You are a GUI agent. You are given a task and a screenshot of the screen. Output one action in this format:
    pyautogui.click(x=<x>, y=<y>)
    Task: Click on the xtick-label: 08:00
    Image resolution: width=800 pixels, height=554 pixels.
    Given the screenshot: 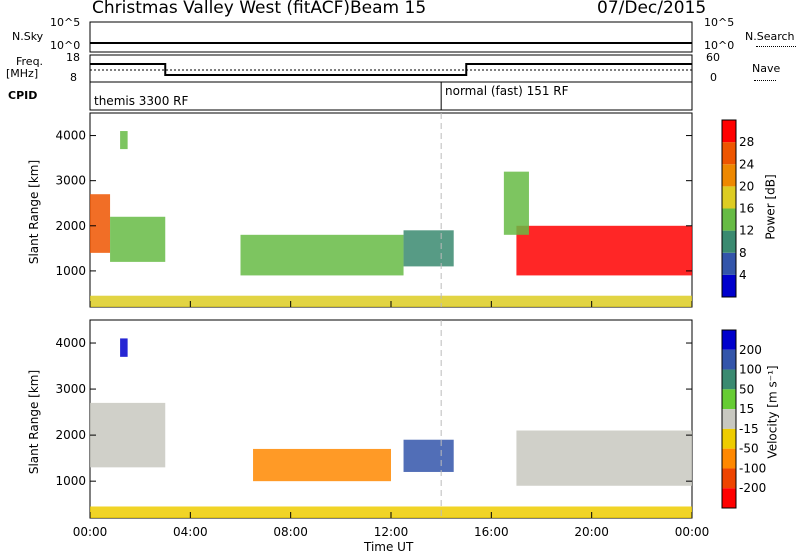 What is the action you would take?
    pyautogui.click(x=290, y=532)
    